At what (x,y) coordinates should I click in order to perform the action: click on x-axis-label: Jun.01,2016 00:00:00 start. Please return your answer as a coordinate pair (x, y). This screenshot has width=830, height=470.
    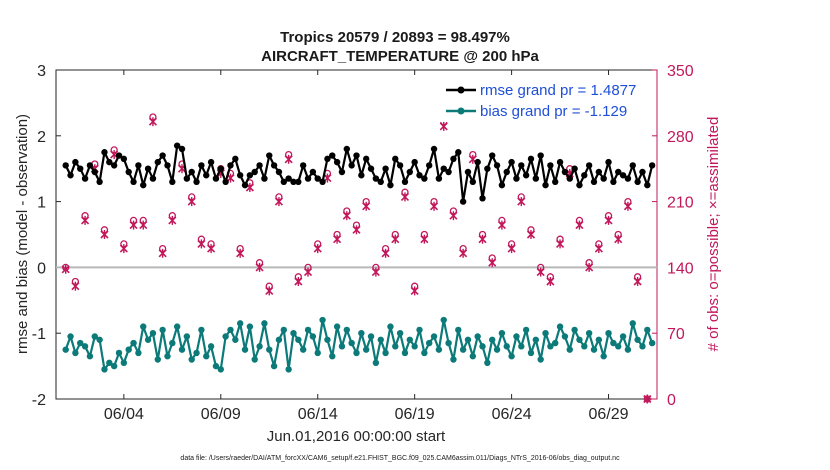
    Looking at the image, I should click on (356, 436).